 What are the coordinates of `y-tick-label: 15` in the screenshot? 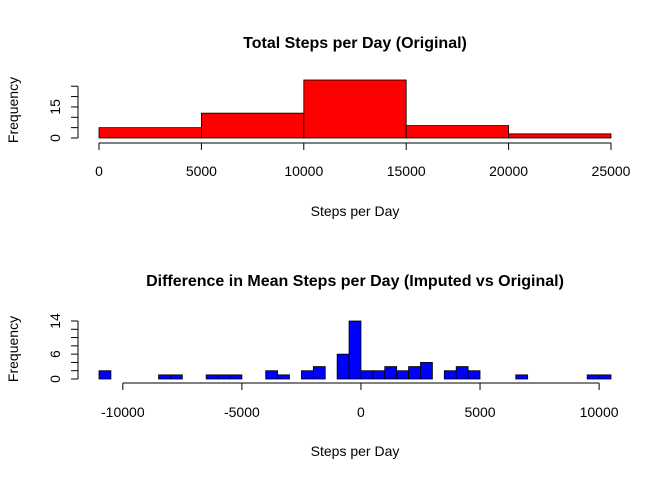 It's located at (55, 107).